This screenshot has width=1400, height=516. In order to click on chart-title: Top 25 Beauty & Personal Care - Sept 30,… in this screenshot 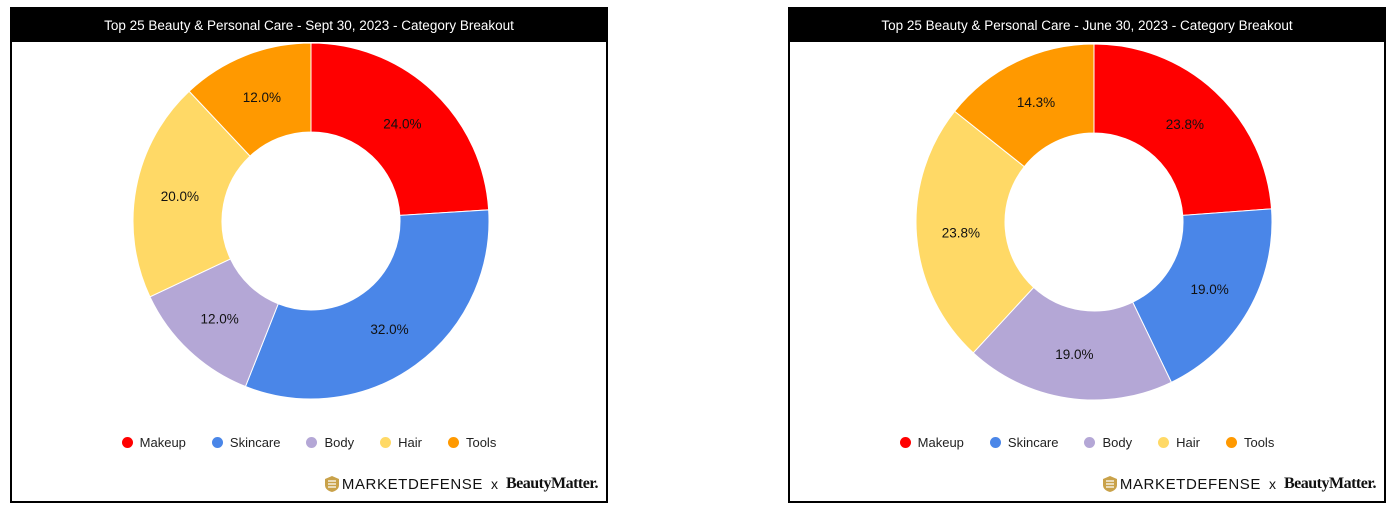, I will do `click(309, 25)`.